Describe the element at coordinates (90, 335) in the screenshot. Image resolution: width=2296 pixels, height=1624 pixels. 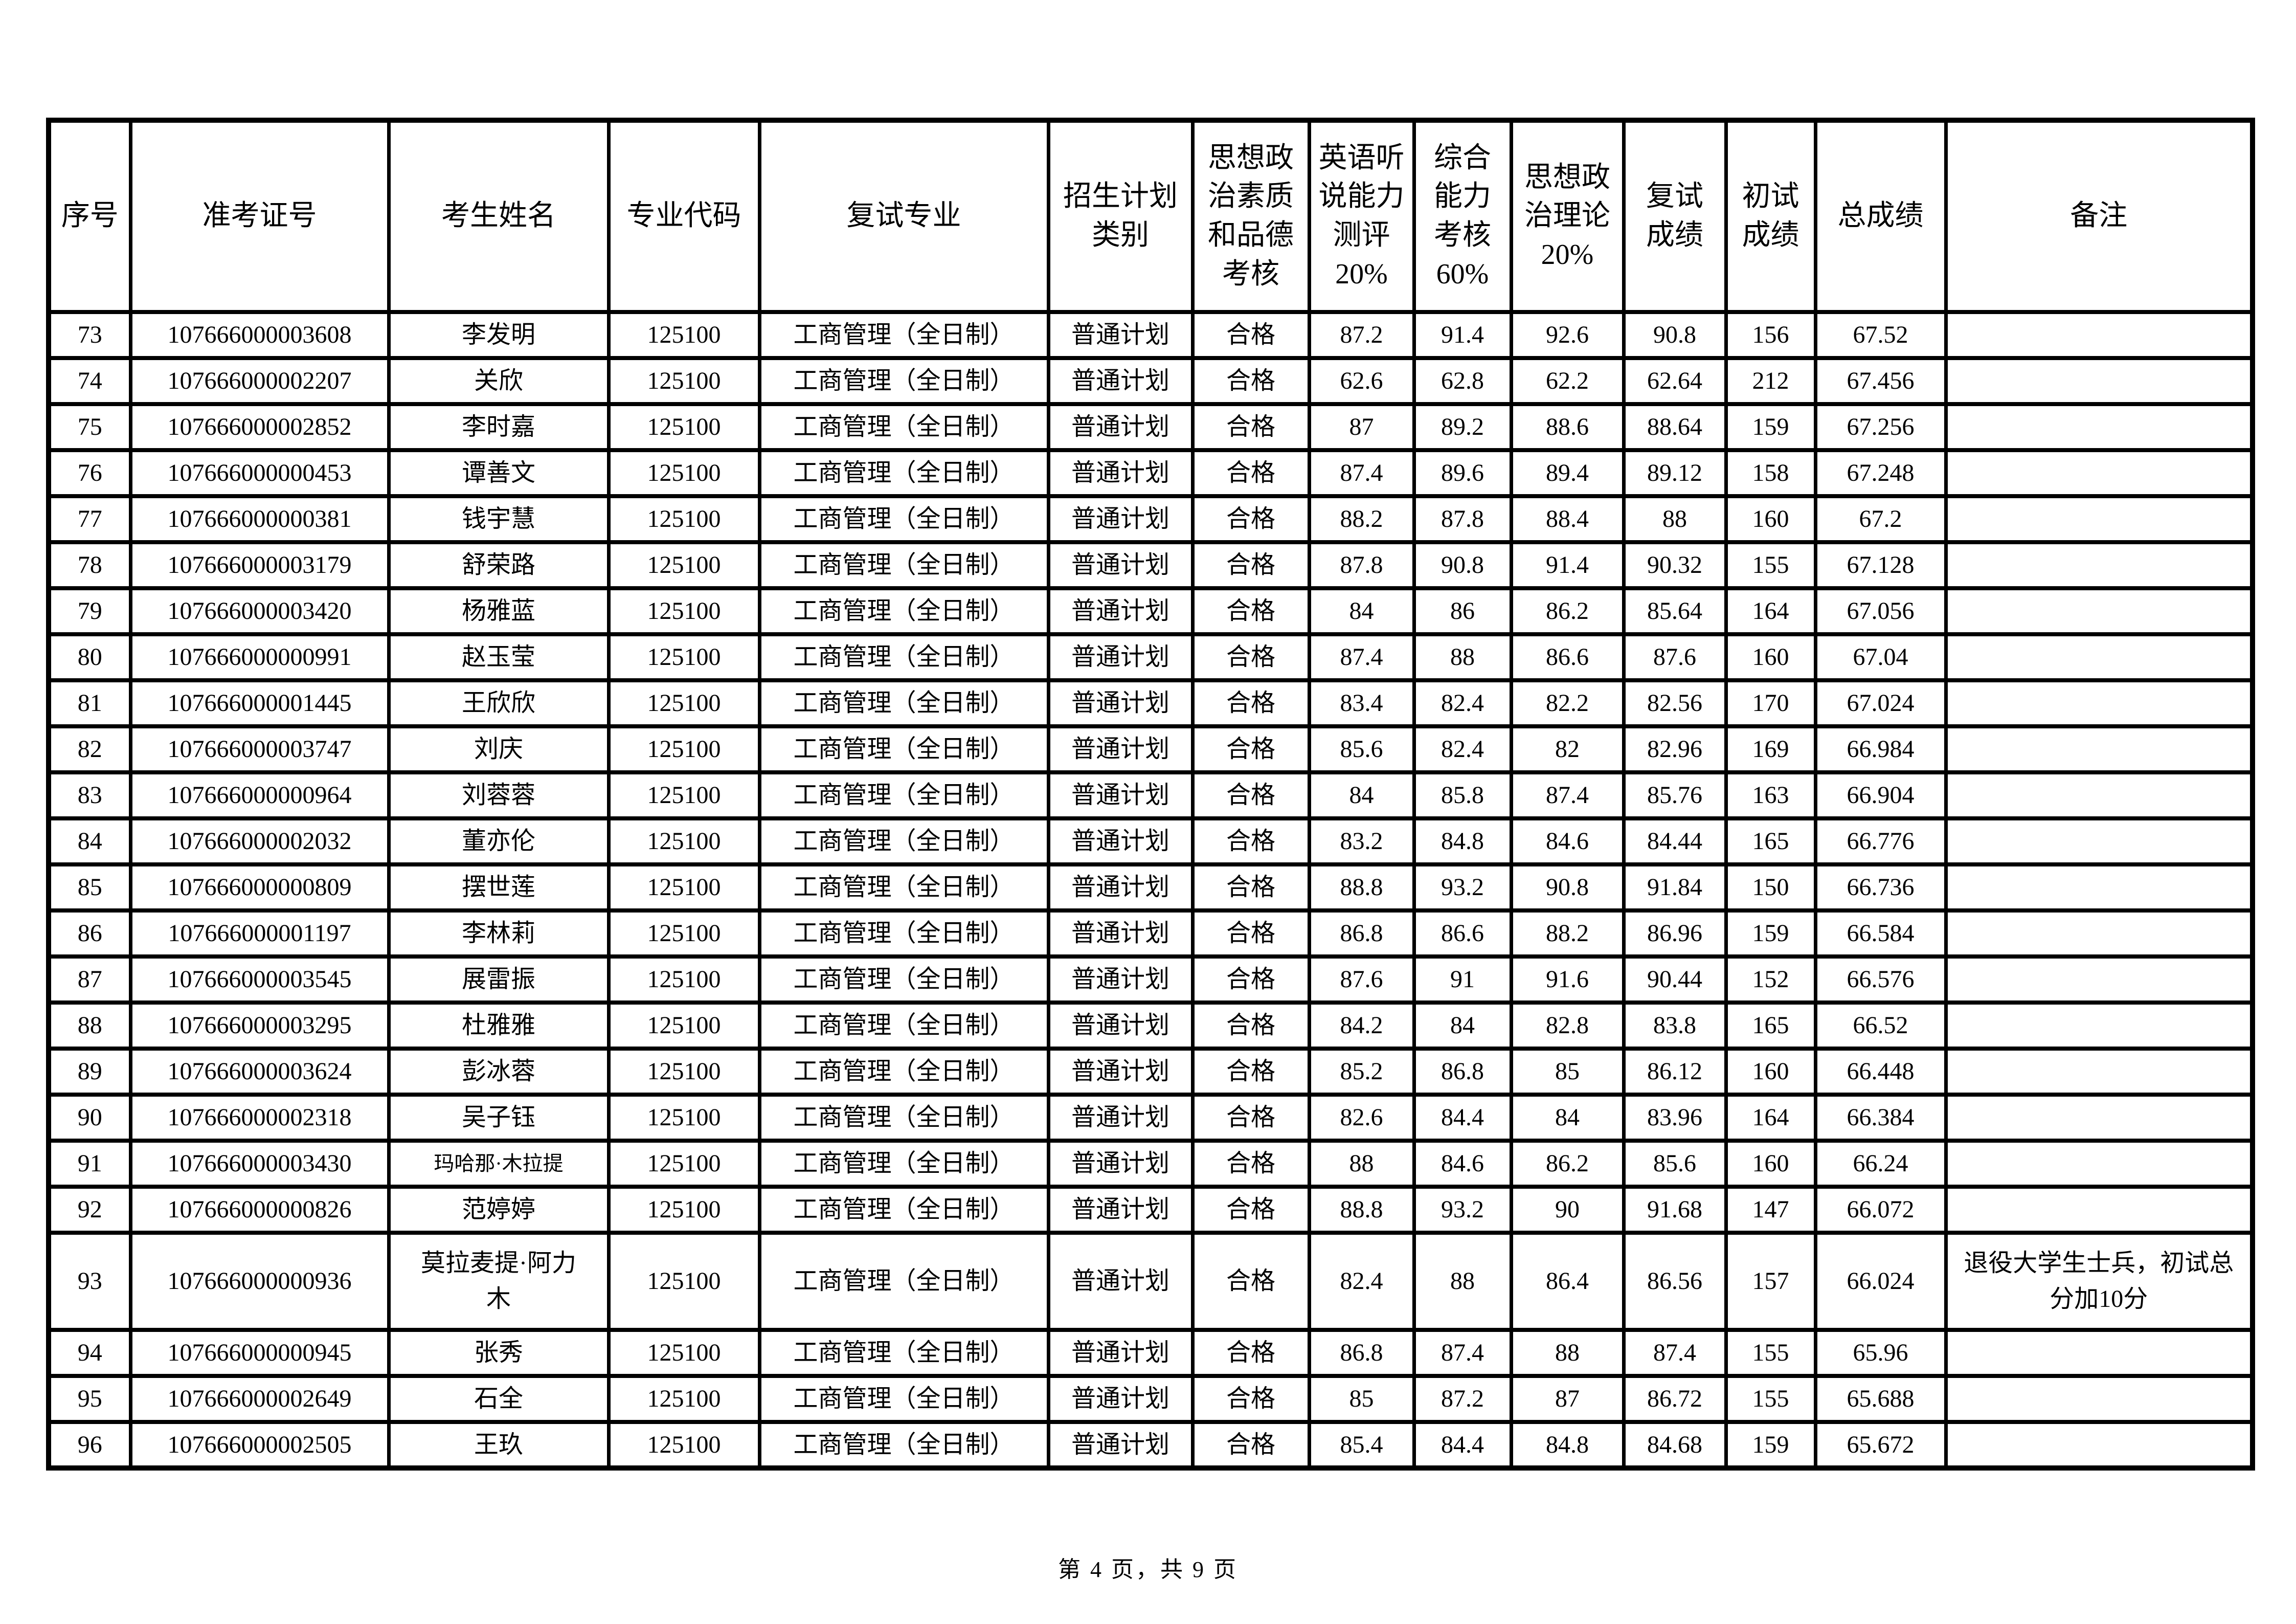
I see `cell-index: 73` at that location.